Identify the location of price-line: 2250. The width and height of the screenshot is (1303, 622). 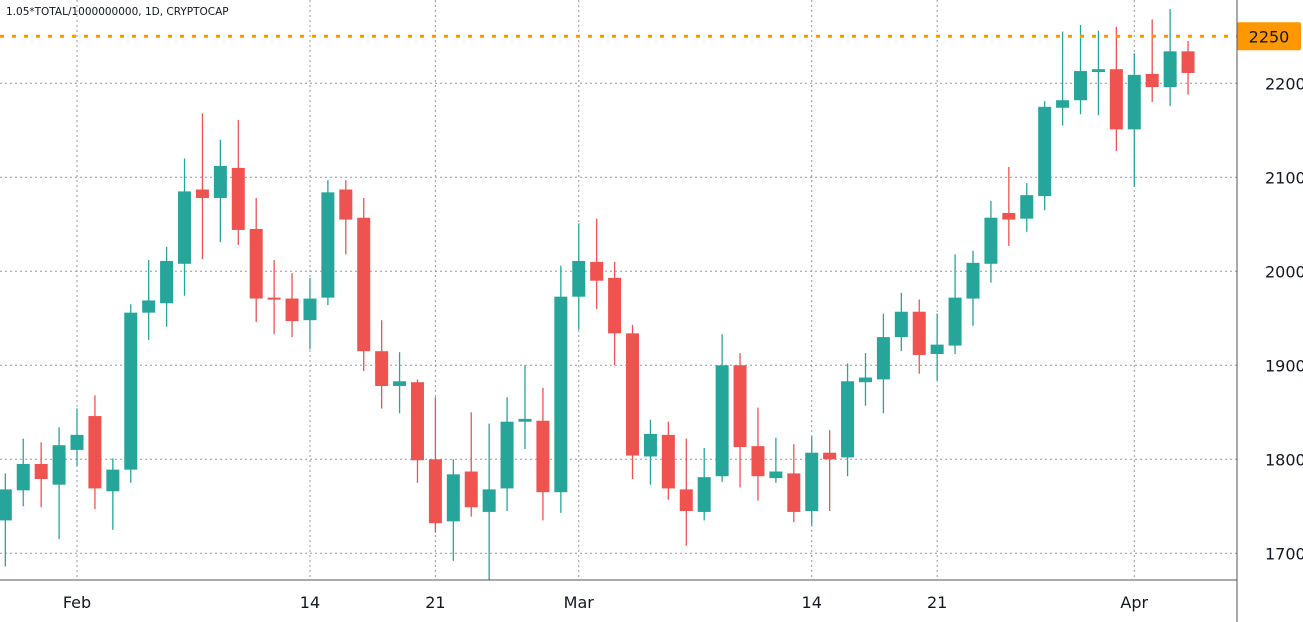
(650, 36).